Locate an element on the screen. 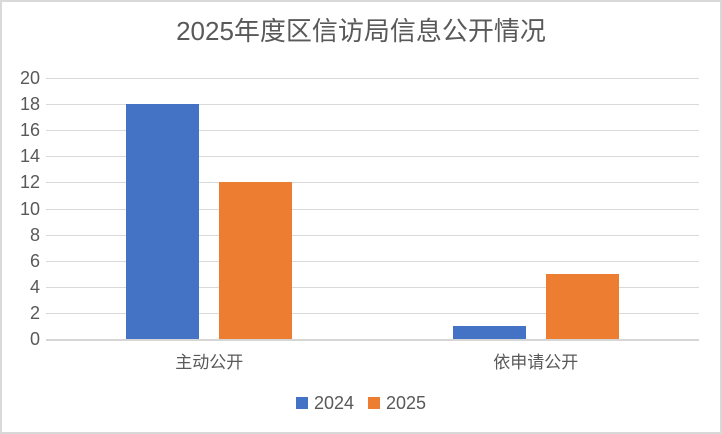 The width and height of the screenshot is (722, 434). y-axis-tick-label: 2 is located at coordinates (34, 312).